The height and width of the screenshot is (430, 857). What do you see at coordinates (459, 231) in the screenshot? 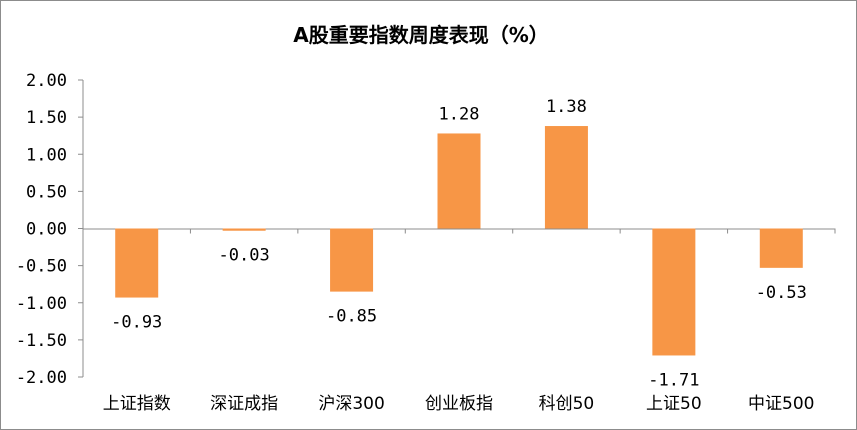
I see `x-axis-ticks` at bounding box center [459, 231].